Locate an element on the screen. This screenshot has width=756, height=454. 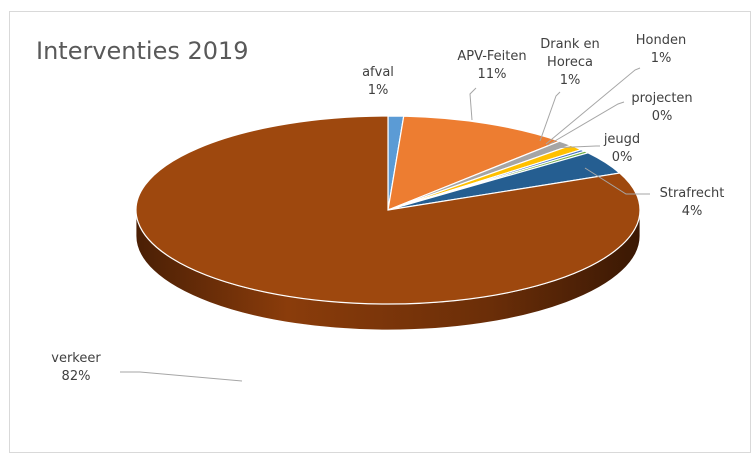
pie-slice-apv-feiten is located at coordinates (474, 163).